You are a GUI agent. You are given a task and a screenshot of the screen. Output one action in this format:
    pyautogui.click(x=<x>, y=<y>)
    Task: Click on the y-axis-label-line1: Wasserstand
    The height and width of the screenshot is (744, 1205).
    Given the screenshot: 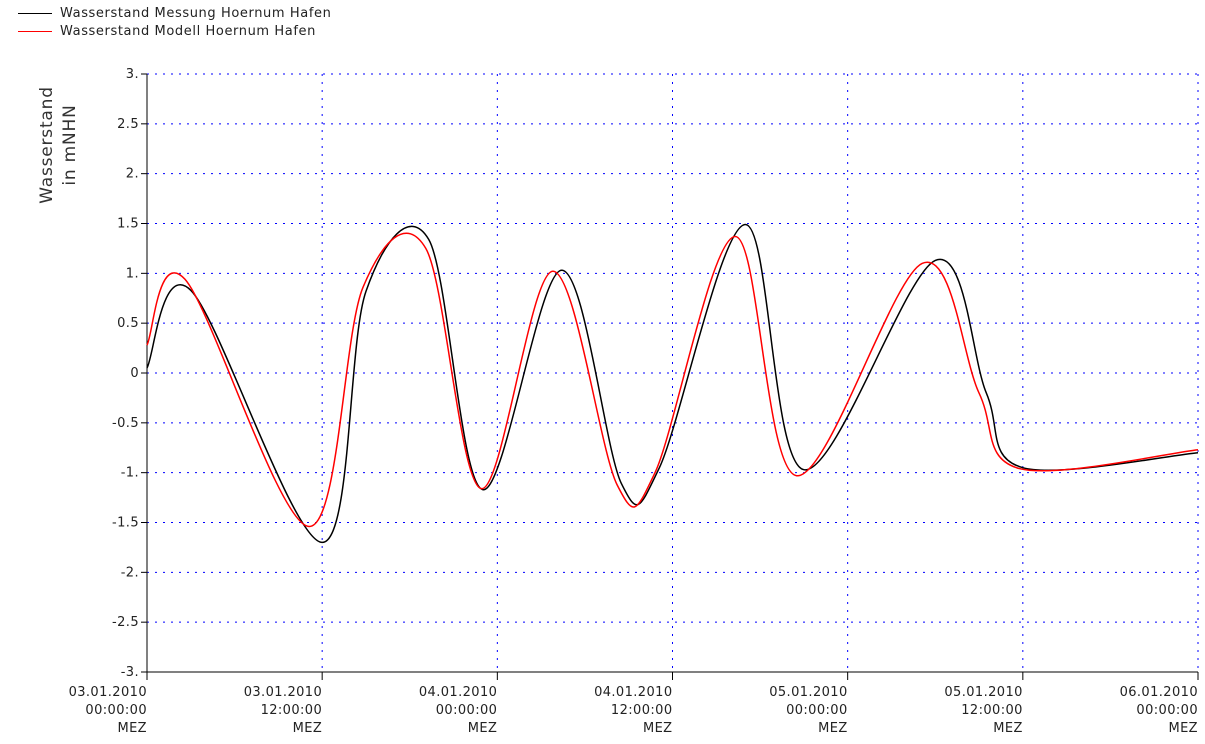 What is the action you would take?
    pyautogui.click(x=47, y=145)
    